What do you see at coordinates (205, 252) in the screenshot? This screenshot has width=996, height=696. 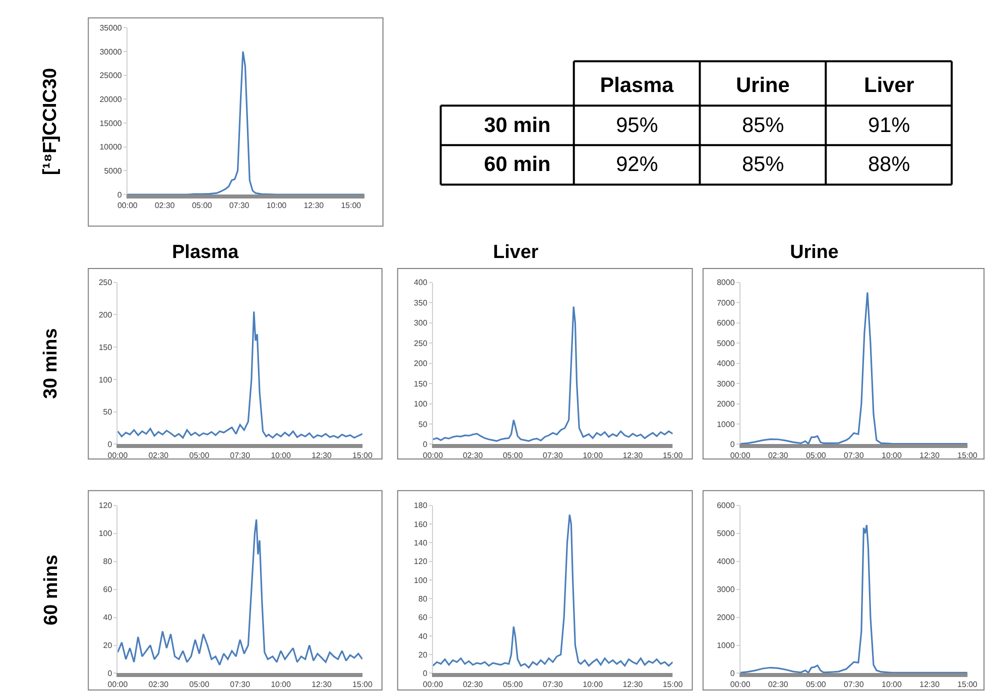 I see `chart-title: Plasma` at bounding box center [205, 252].